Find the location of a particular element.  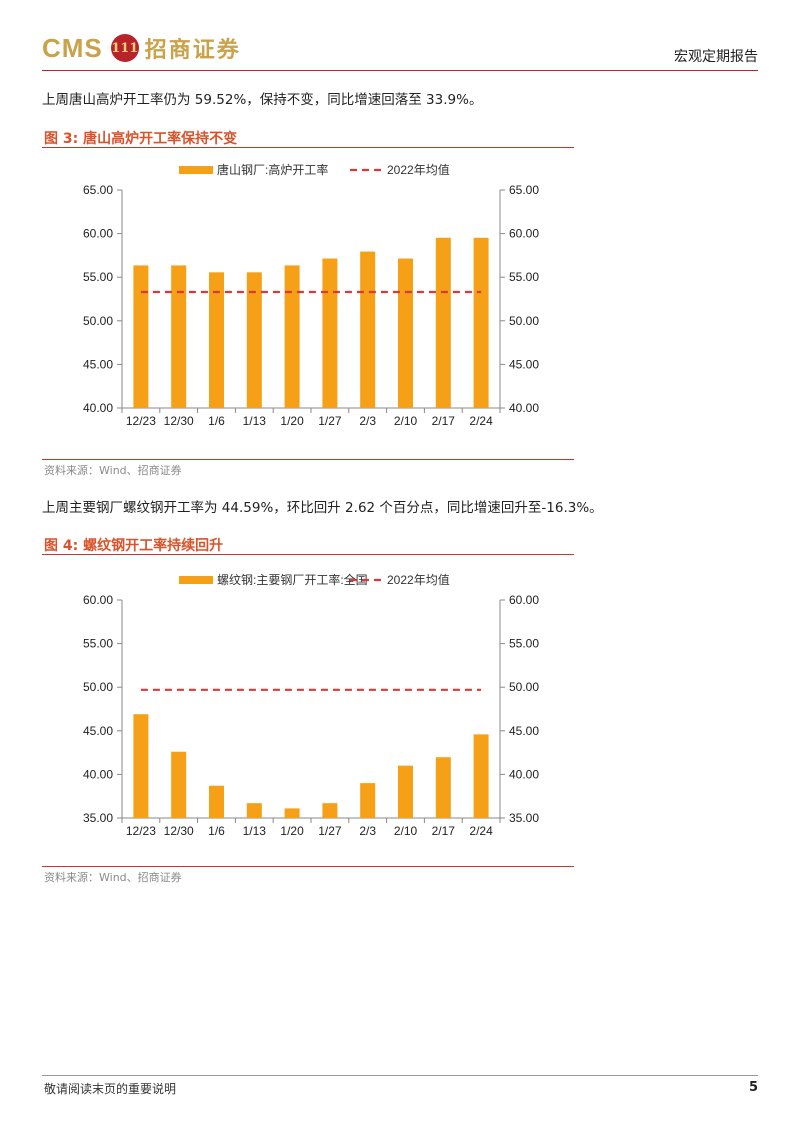

paragraph-tangshan: 上周唐山高炉开工率仍为 59.52%，保持不变，同比增速回落至 33.9%。 is located at coordinates (262, 100).